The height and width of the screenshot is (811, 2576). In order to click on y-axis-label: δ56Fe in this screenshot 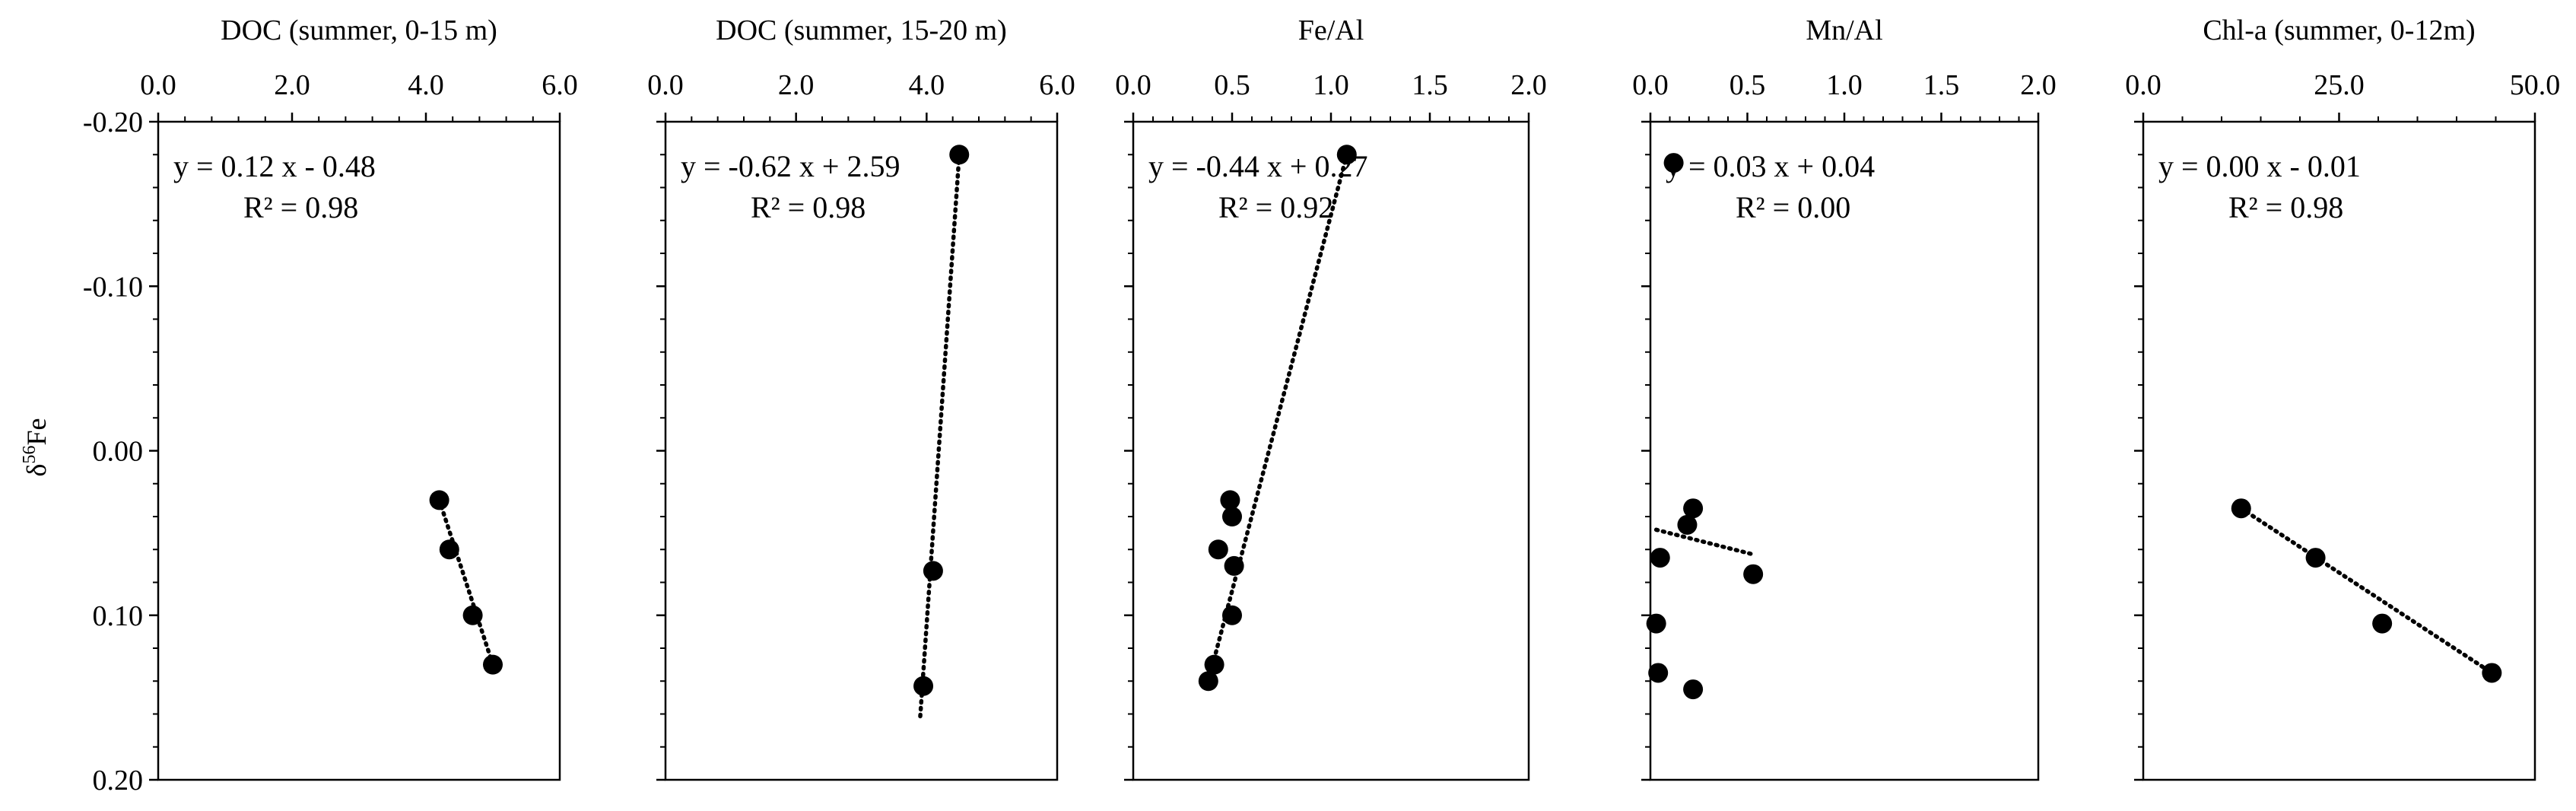, I will do `click(36, 447)`.